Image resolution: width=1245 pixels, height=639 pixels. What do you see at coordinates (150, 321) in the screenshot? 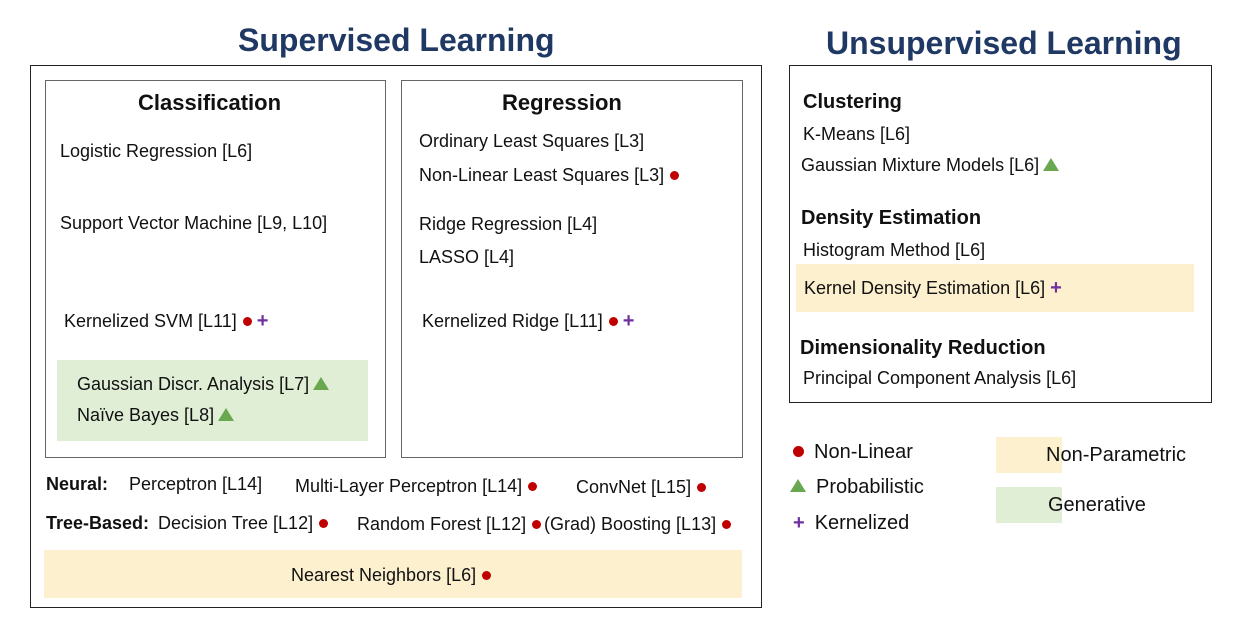
I see `kernelized-svm: Kernelized SVM [L11]` at bounding box center [150, 321].